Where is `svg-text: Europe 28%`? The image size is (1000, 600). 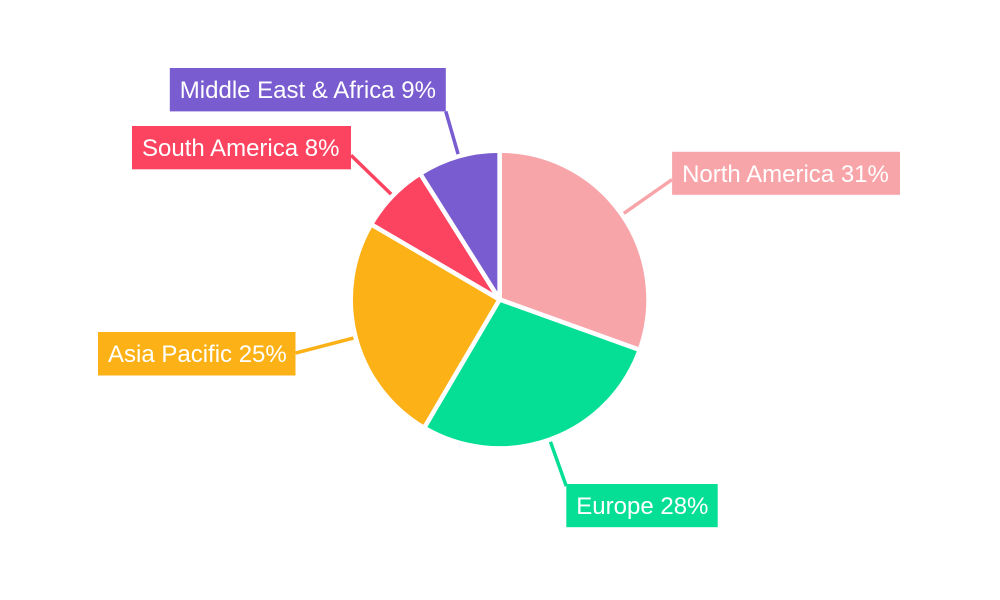 svg-text: Europe 28% is located at coordinates (642, 506).